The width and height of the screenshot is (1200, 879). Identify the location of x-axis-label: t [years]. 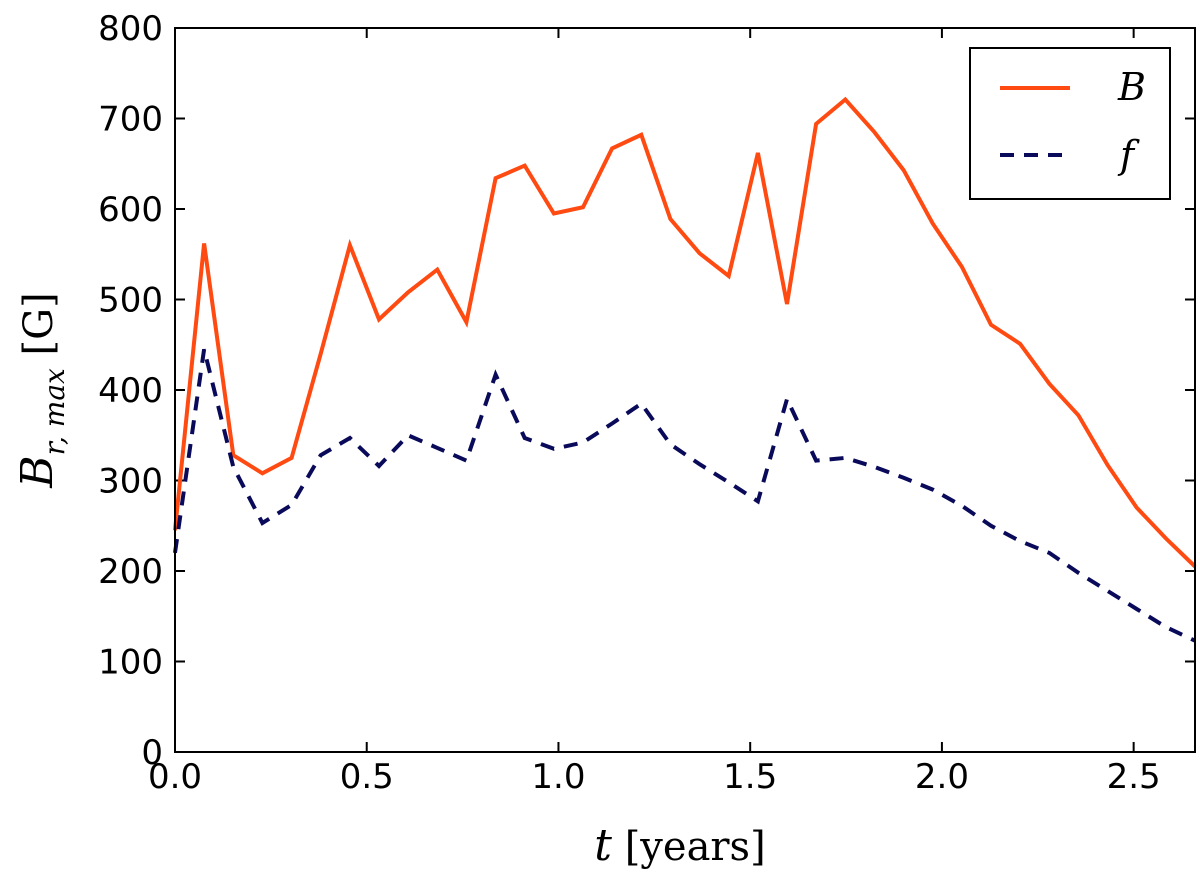
(679, 845).